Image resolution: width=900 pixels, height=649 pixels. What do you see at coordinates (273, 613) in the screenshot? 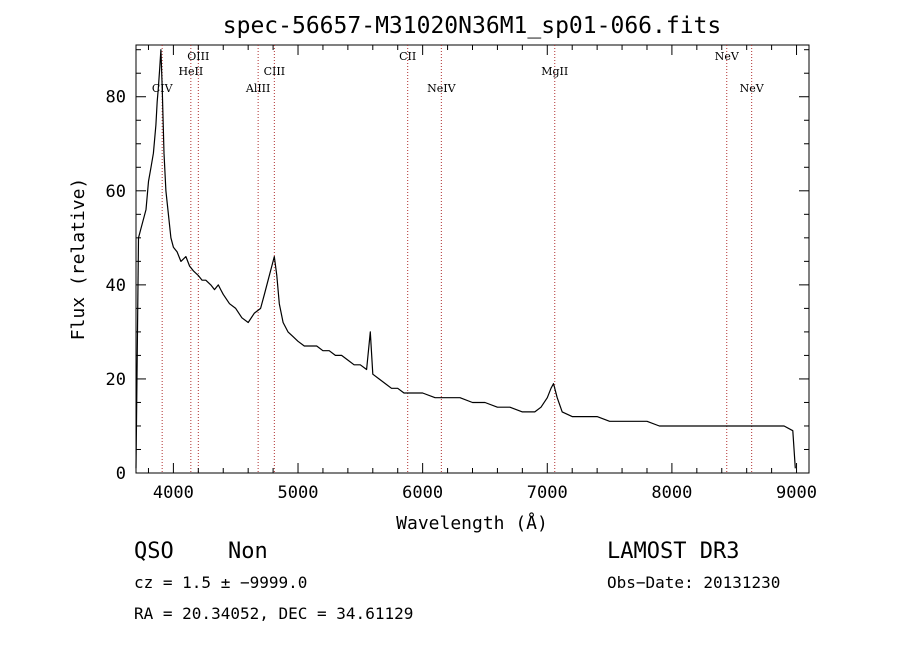
I see `coordinates: RA = 20.34052, DEC = 34.61129` at bounding box center [273, 613].